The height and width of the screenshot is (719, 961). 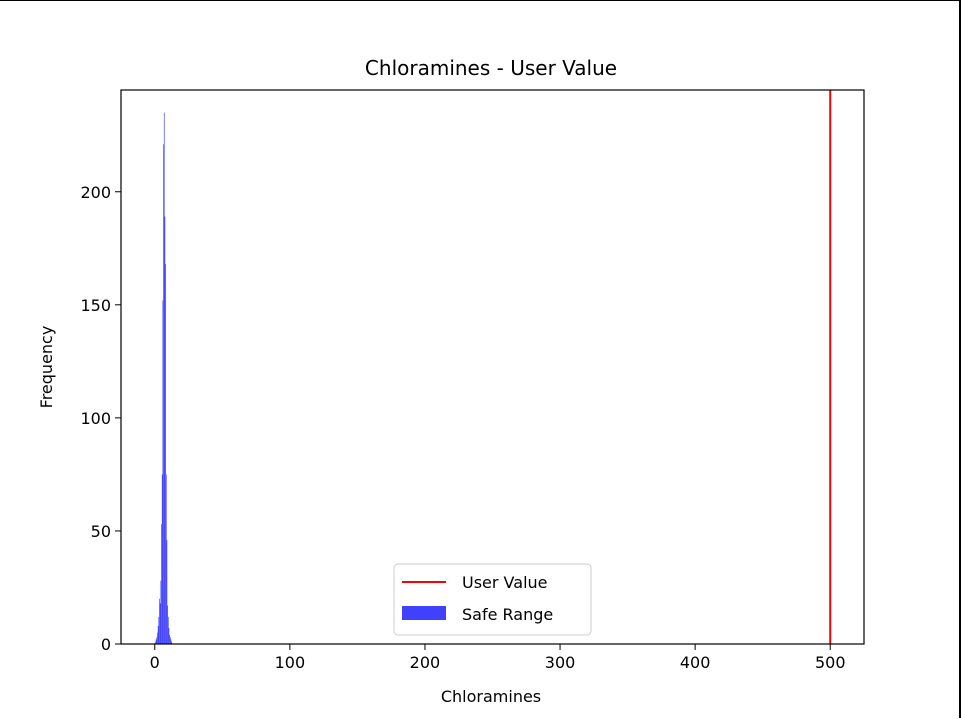 I want to click on y-tick-label: 100, so click(x=95, y=418).